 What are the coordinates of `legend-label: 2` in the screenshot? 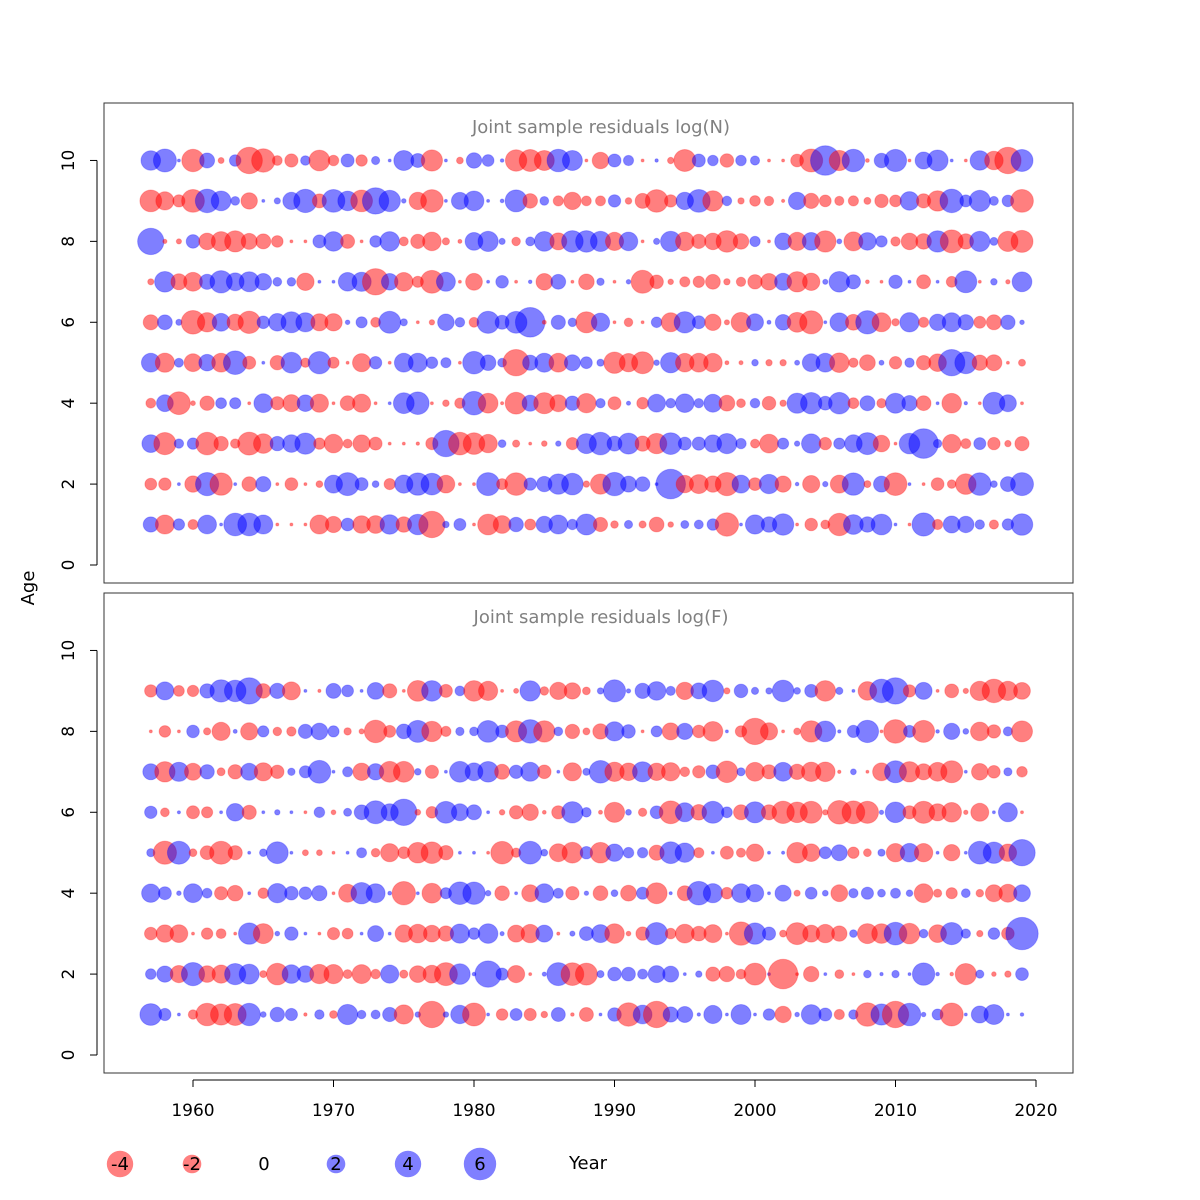 It's located at (335, 1164).